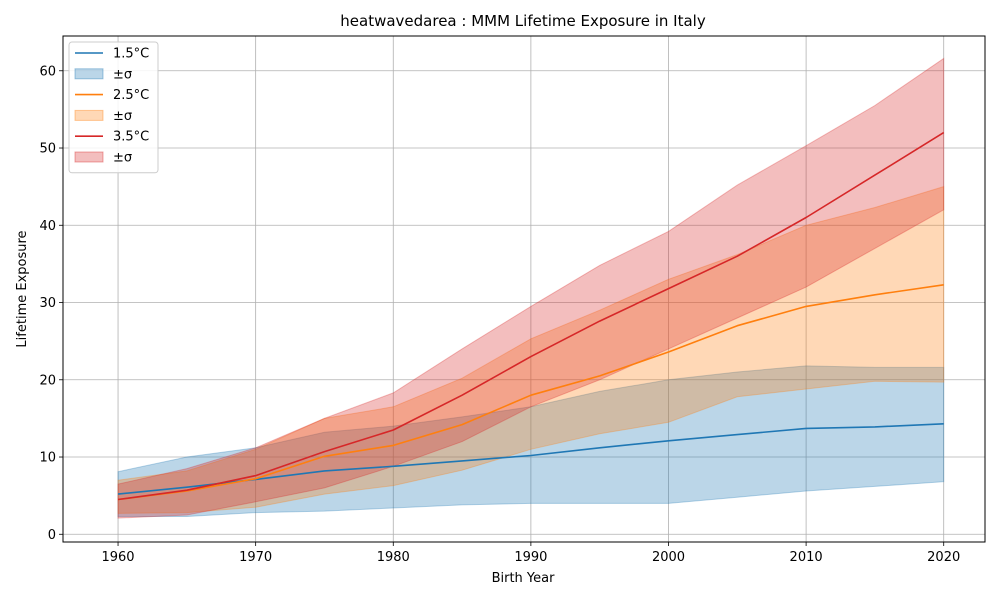 Image resolution: width=1000 pixels, height=600 pixels. Describe the element at coordinates (530, 557) in the screenshot. I see `x-tick-label: 1990` at that location.